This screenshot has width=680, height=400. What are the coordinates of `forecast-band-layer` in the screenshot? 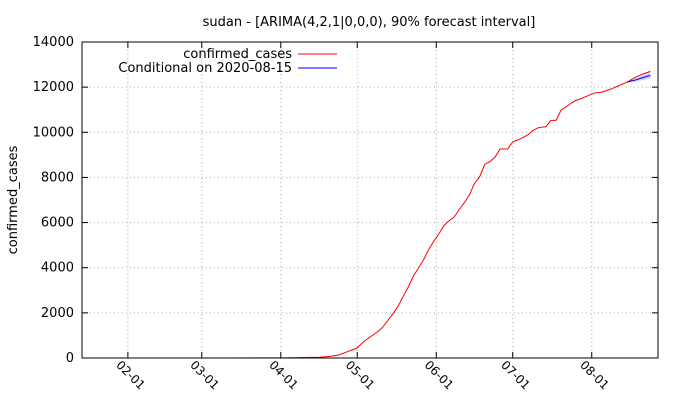 It's located at (639, 76).